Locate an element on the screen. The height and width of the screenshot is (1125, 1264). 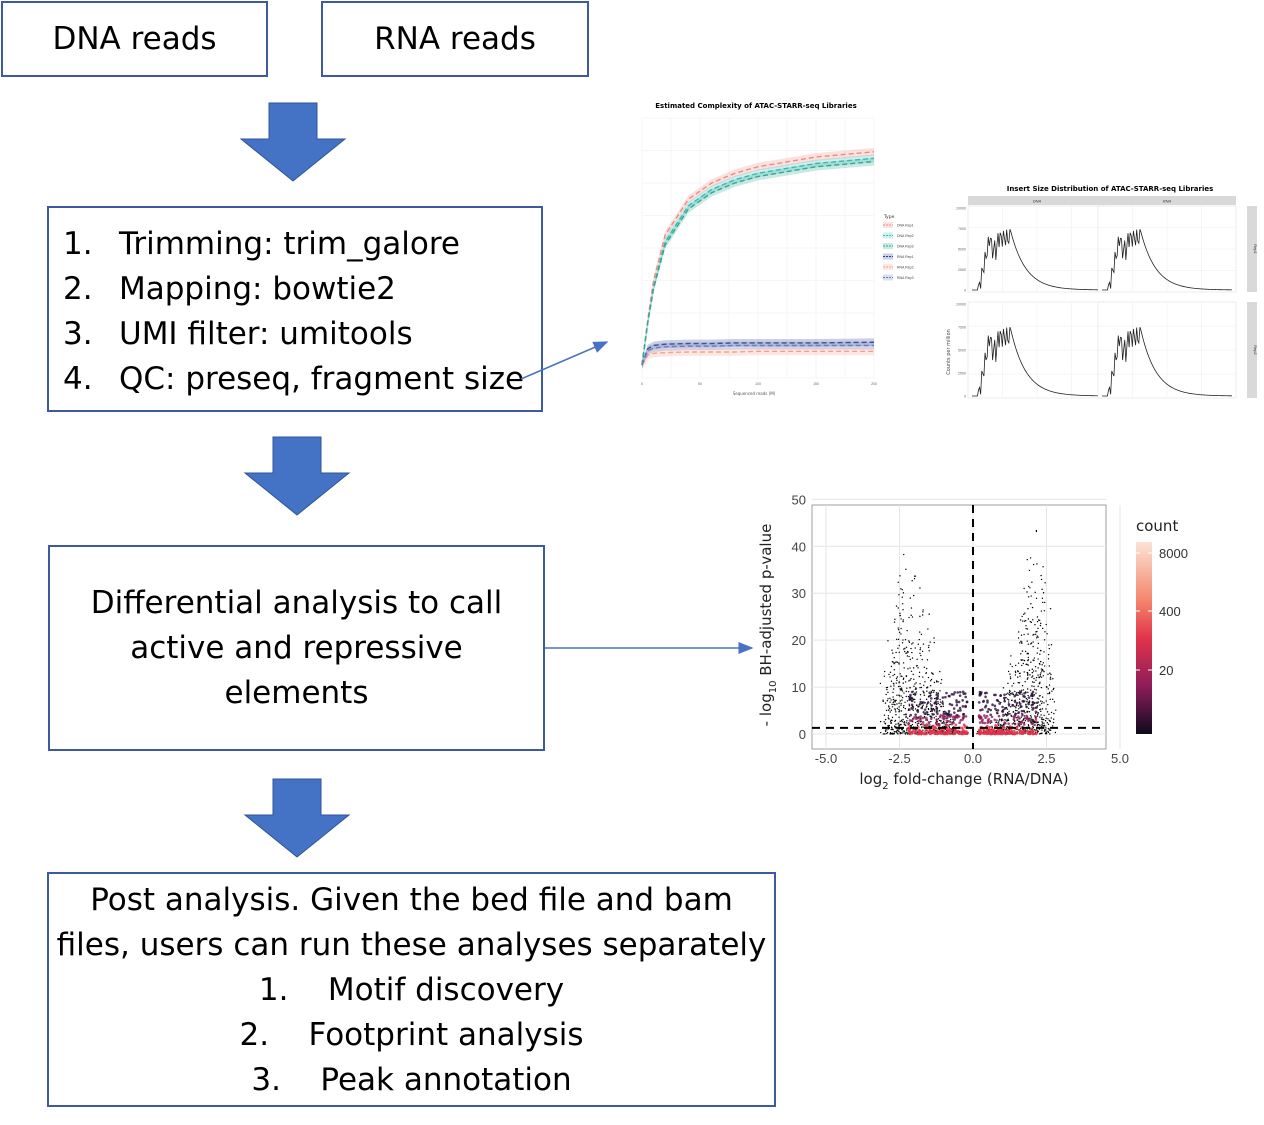
item-text: Footprint analysis is located at coordinates (446, 1035).